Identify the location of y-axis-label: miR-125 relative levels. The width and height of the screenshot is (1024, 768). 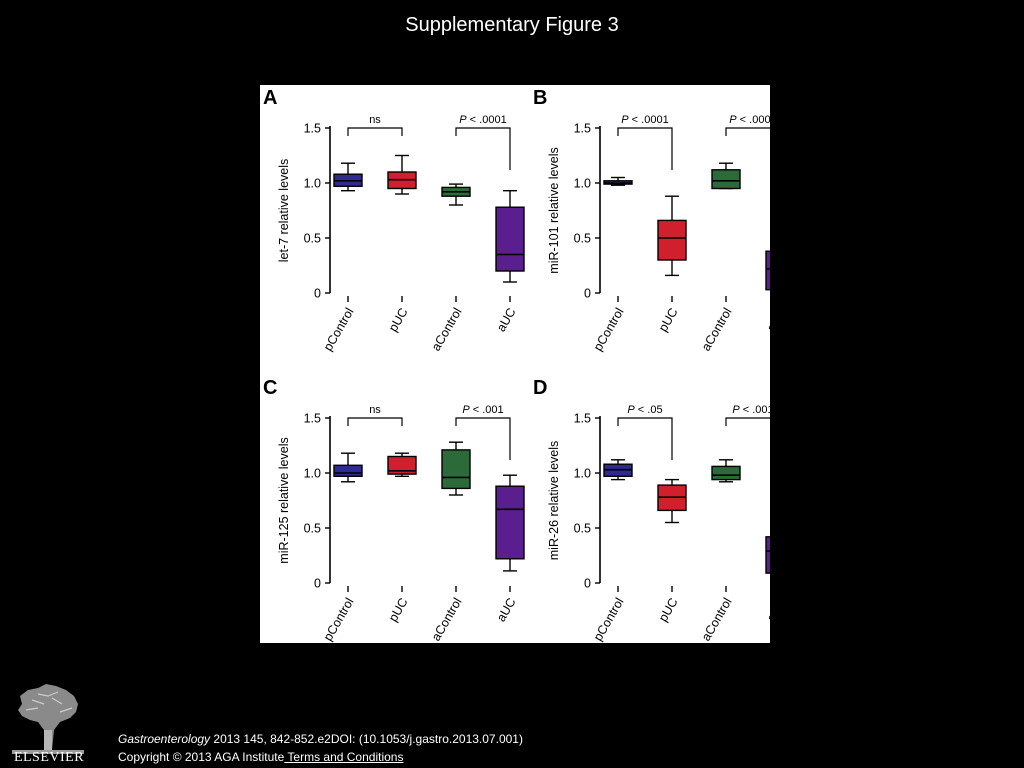
(284, 500).